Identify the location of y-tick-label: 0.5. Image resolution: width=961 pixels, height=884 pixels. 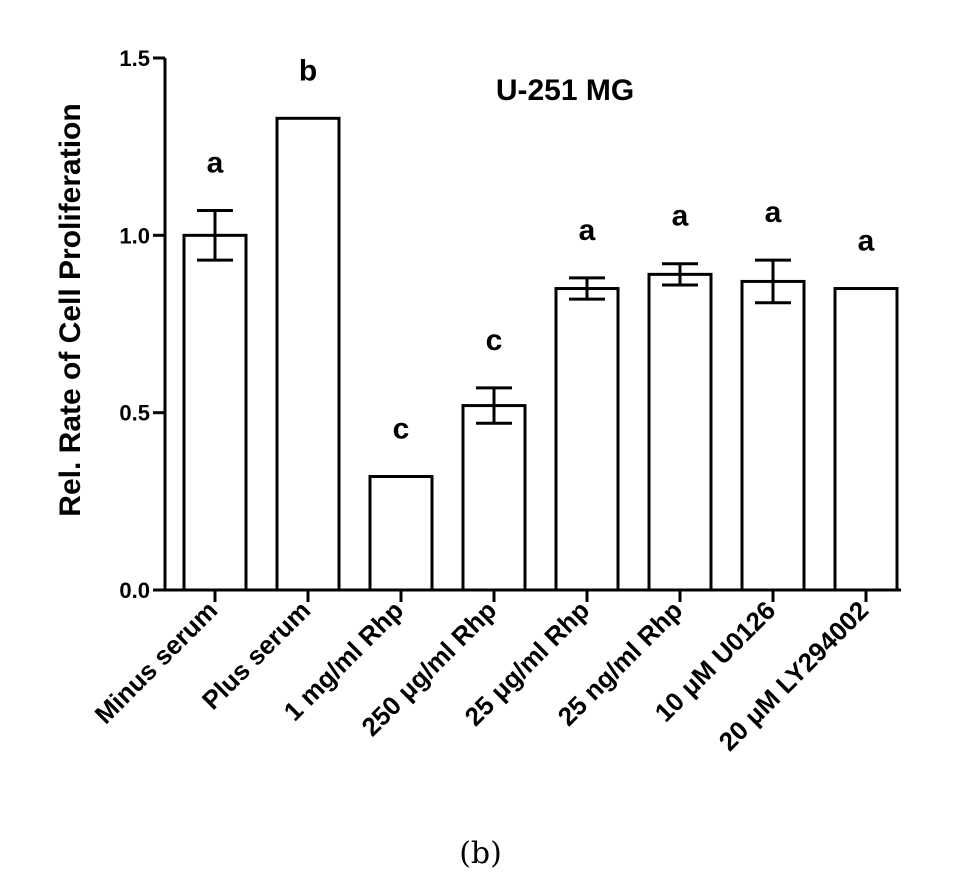
(134, 413).